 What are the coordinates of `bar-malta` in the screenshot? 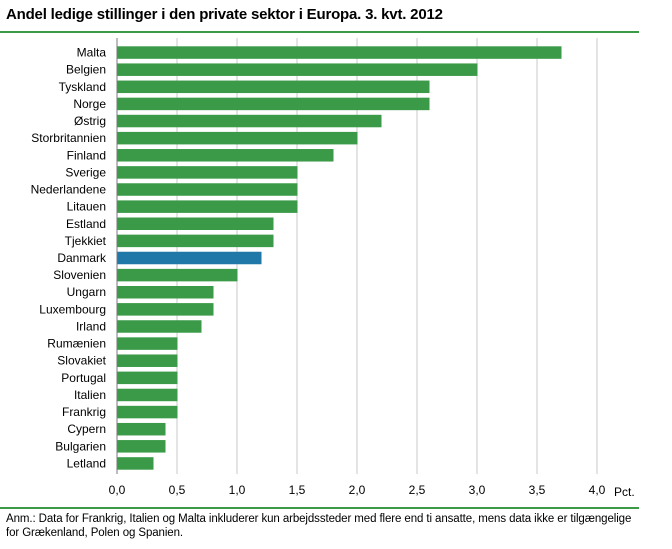 It's located at (339, 52).